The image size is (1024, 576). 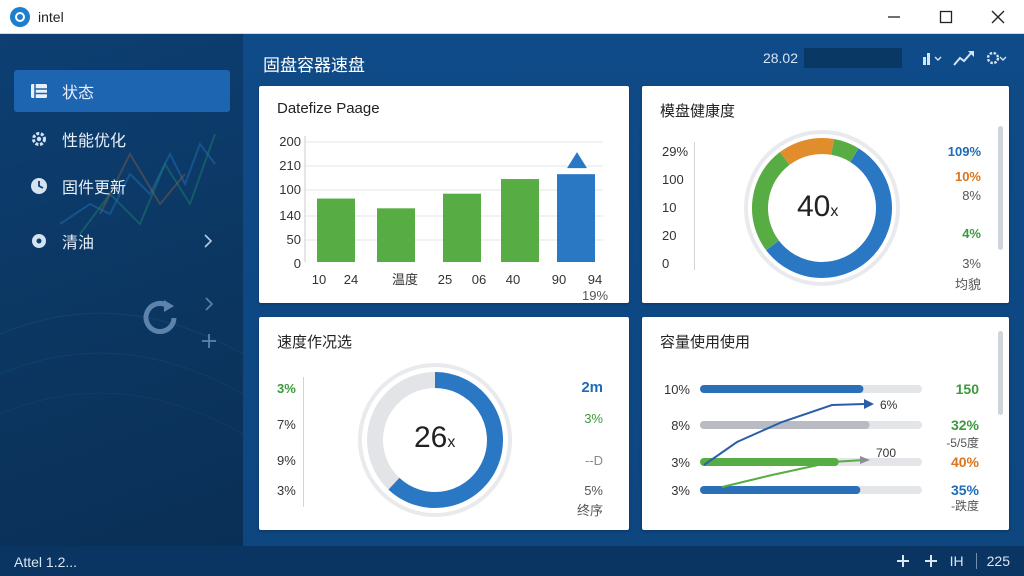 What do you see at coordinates (818, 206) in the screenshot?
I see `health-center-value: 40x` at bounding box center [818, 206].